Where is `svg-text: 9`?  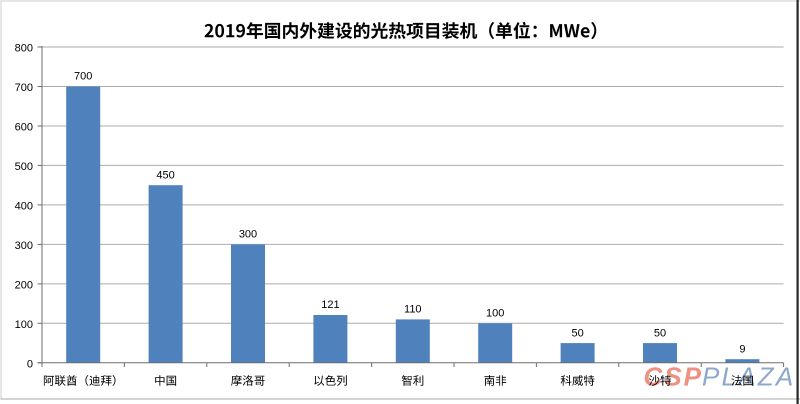
svg-text: 9 is located at coordinates (742, 349).